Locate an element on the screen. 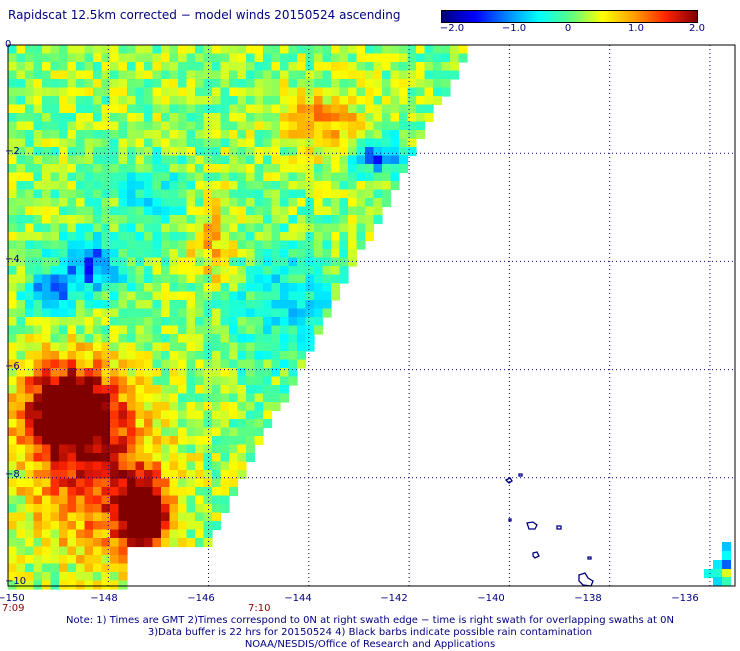  longitude-label: −142 is located at coordinates (394, 598).